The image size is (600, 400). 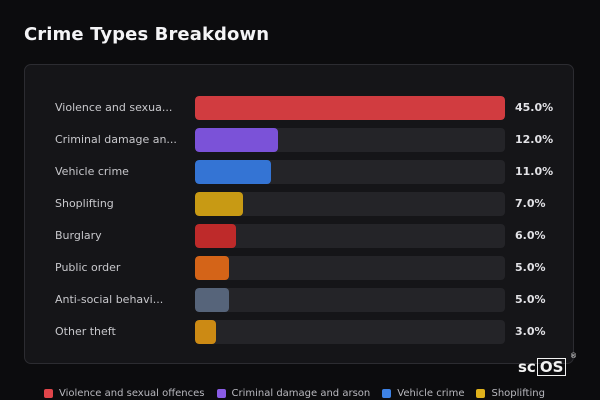 I want to click on registered-mark: ®, so click(x=573, y=356).